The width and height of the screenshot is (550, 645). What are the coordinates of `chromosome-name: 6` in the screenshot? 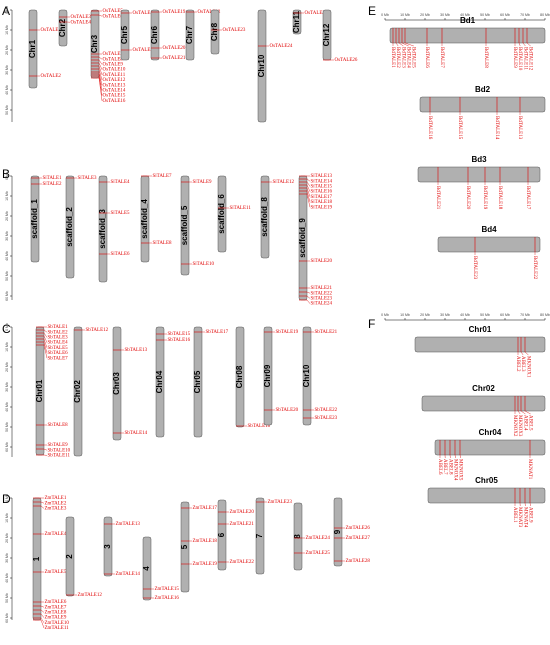 It's located at (221, 534).